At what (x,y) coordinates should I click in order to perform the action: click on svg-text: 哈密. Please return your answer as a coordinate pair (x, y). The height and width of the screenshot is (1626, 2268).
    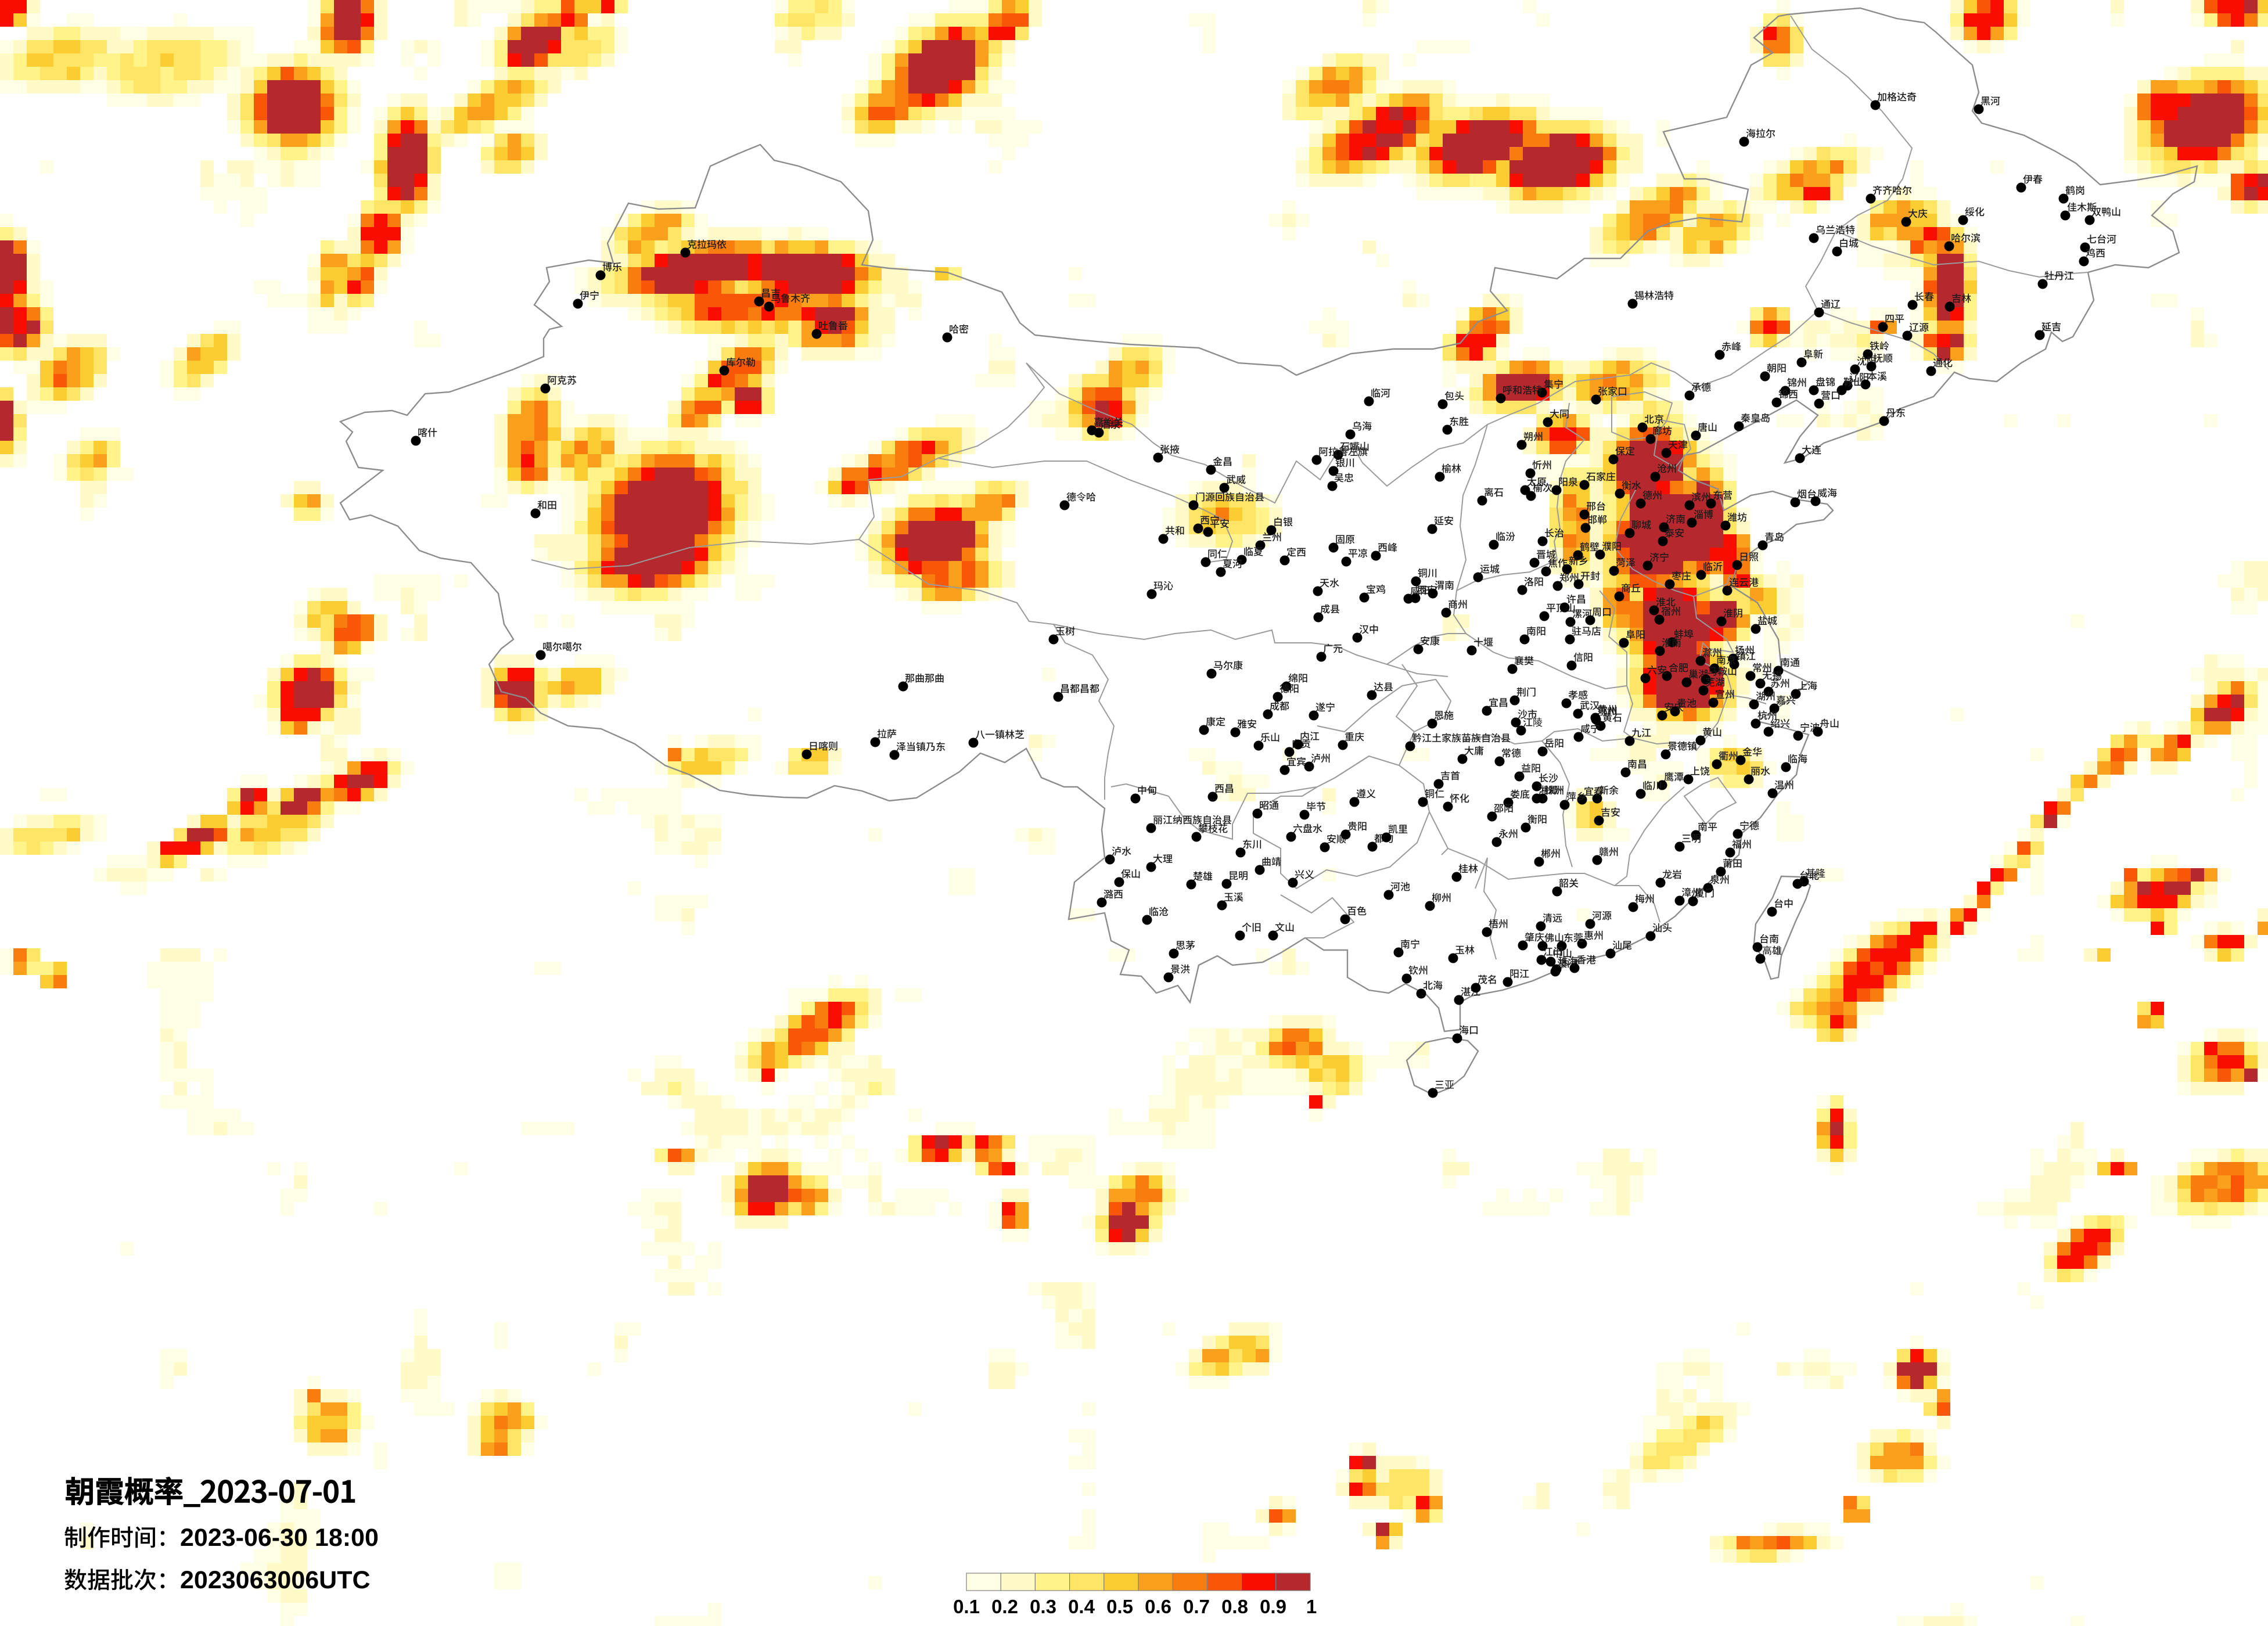
    Looking at the image, I should click on (959, 328).